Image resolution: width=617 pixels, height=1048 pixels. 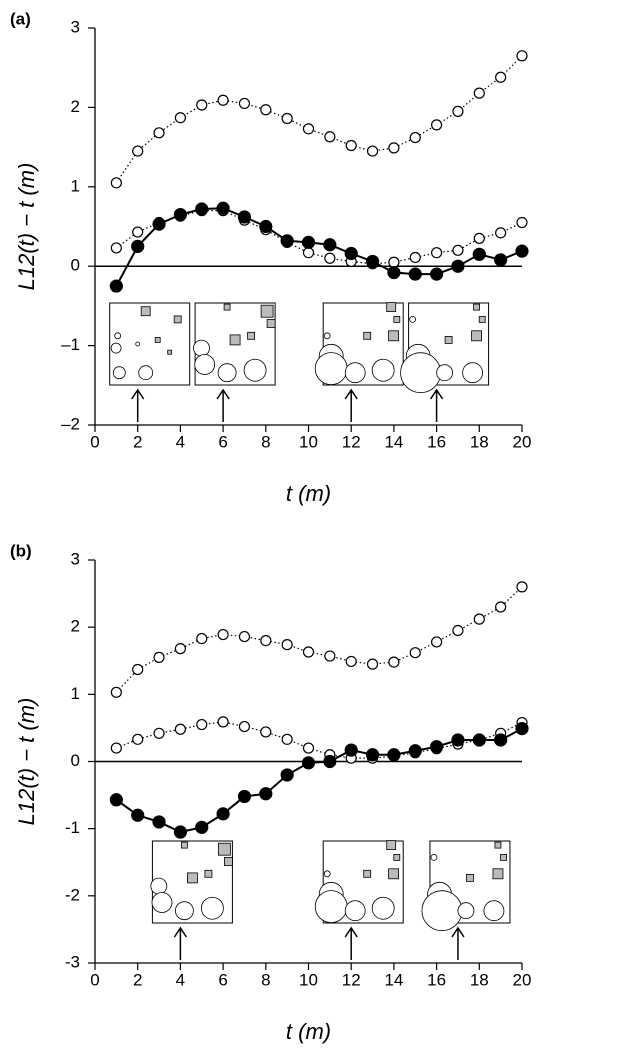 What do you see at coordinates (94, 979) in the screenshot?
I see `x-tick-label: 0` at bounding box center [94, 979].